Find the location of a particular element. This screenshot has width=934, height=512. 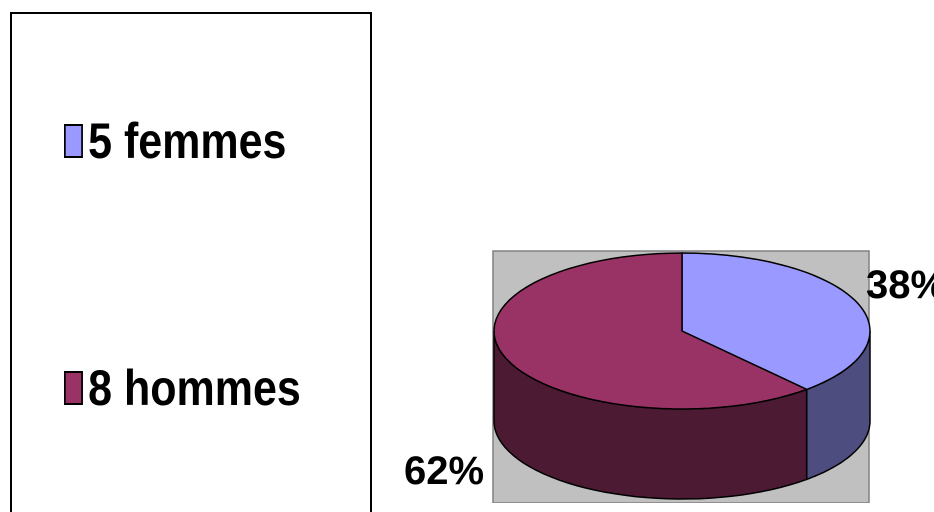

legend-swatch-femmes is located at coordinates (73, 141).